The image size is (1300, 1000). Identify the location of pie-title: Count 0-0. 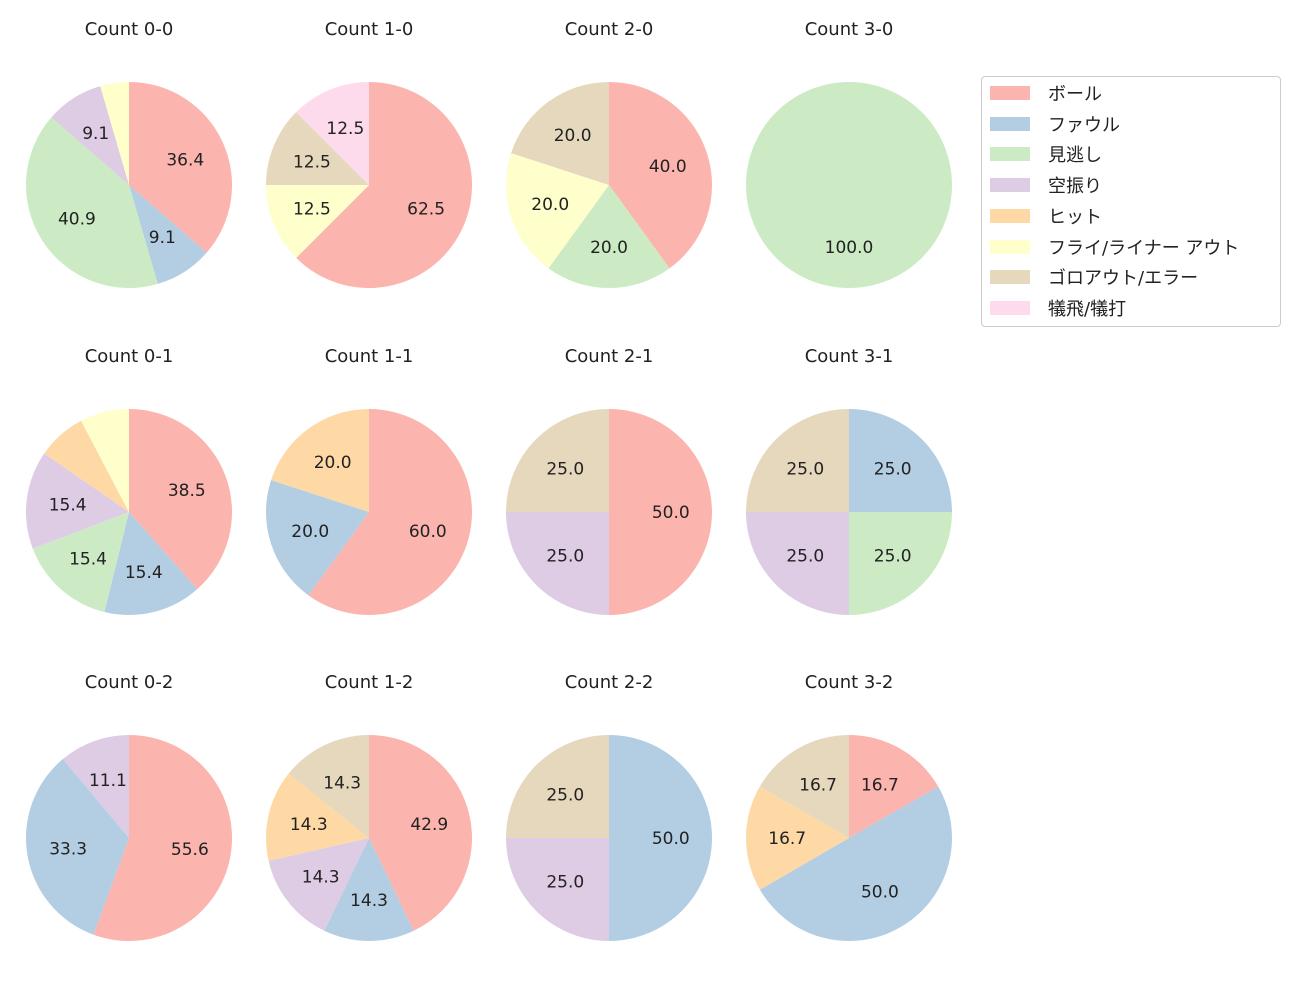
(129, 29).